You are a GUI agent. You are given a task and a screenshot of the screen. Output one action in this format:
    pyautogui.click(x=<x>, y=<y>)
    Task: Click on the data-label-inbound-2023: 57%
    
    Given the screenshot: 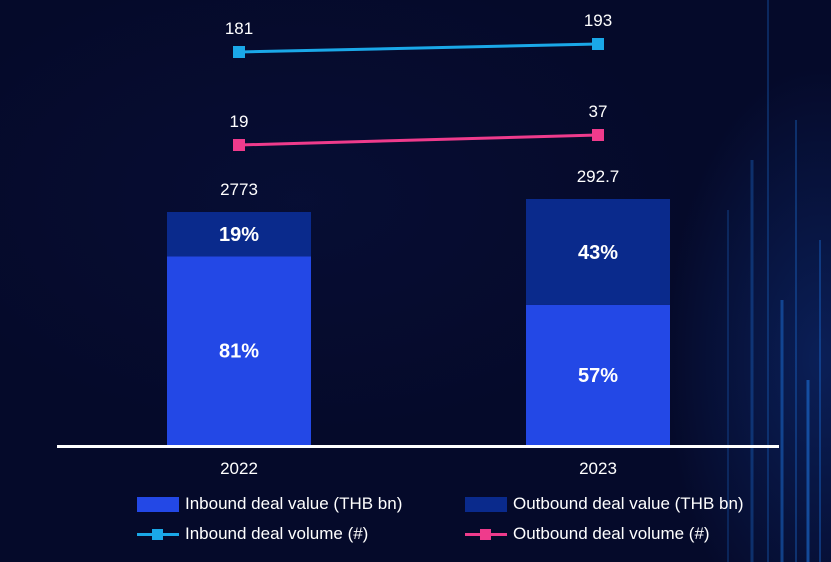 What is the action you would take?
    pyautogui.click(x=598, y=376)
    